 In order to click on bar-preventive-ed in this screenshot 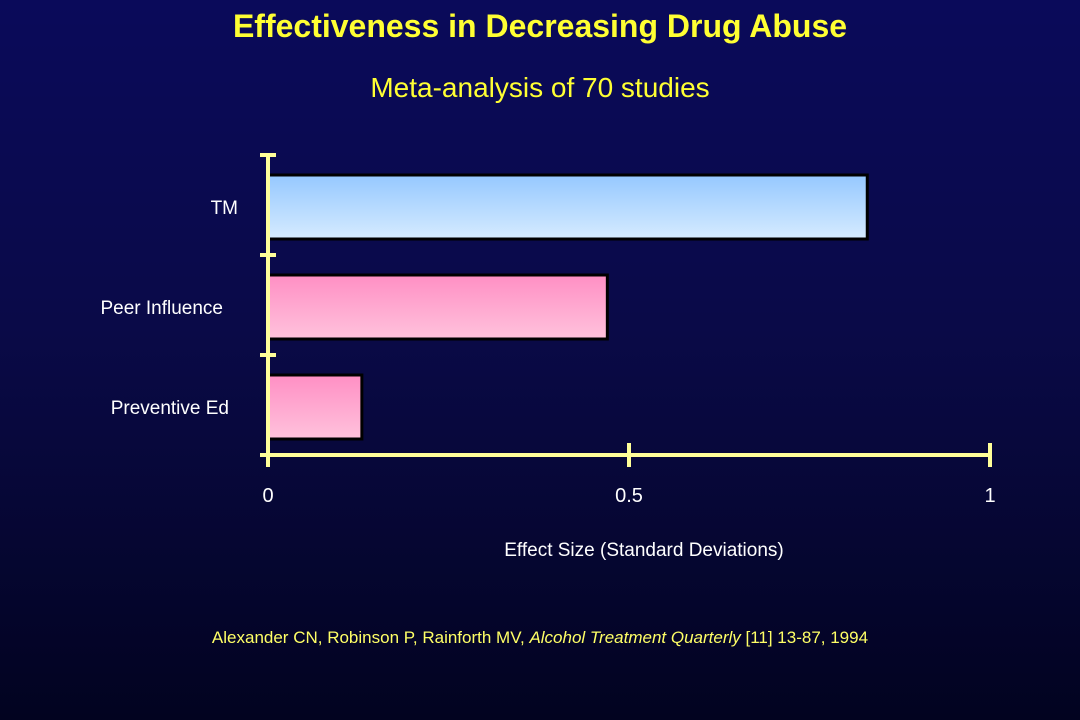, I will do `click(315, 407)`.